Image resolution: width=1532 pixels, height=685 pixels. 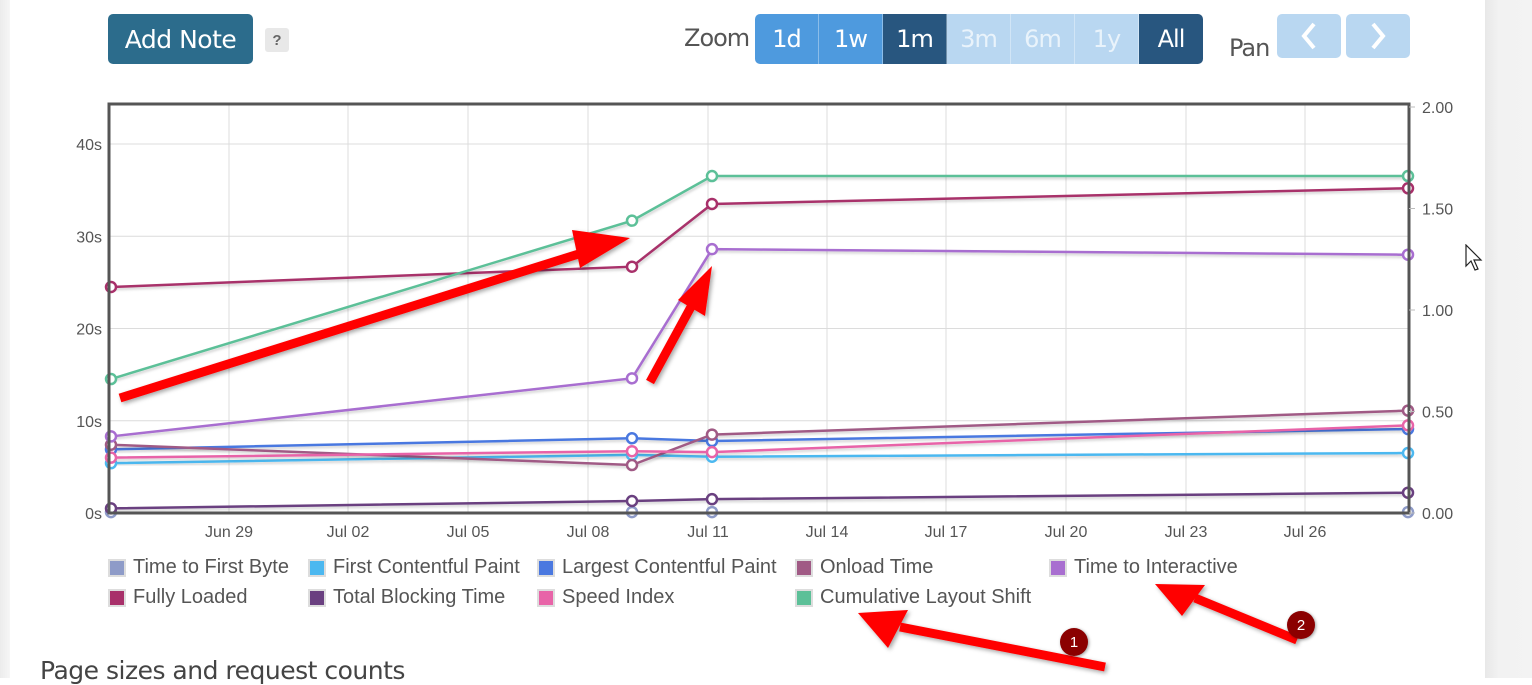 I want to click on legend-label: Largest Contentful Paint, so click(x=669, y=567).